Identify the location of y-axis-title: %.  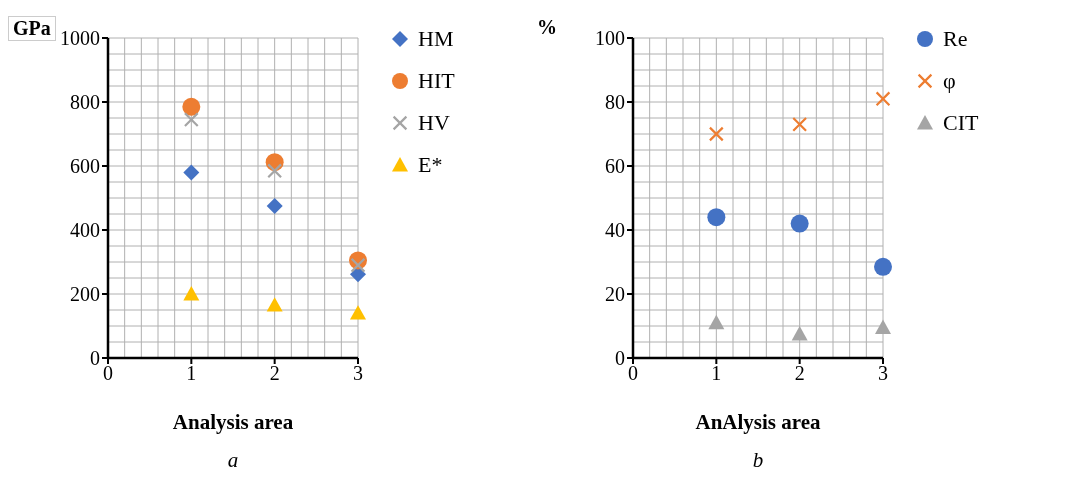
(547, 27).